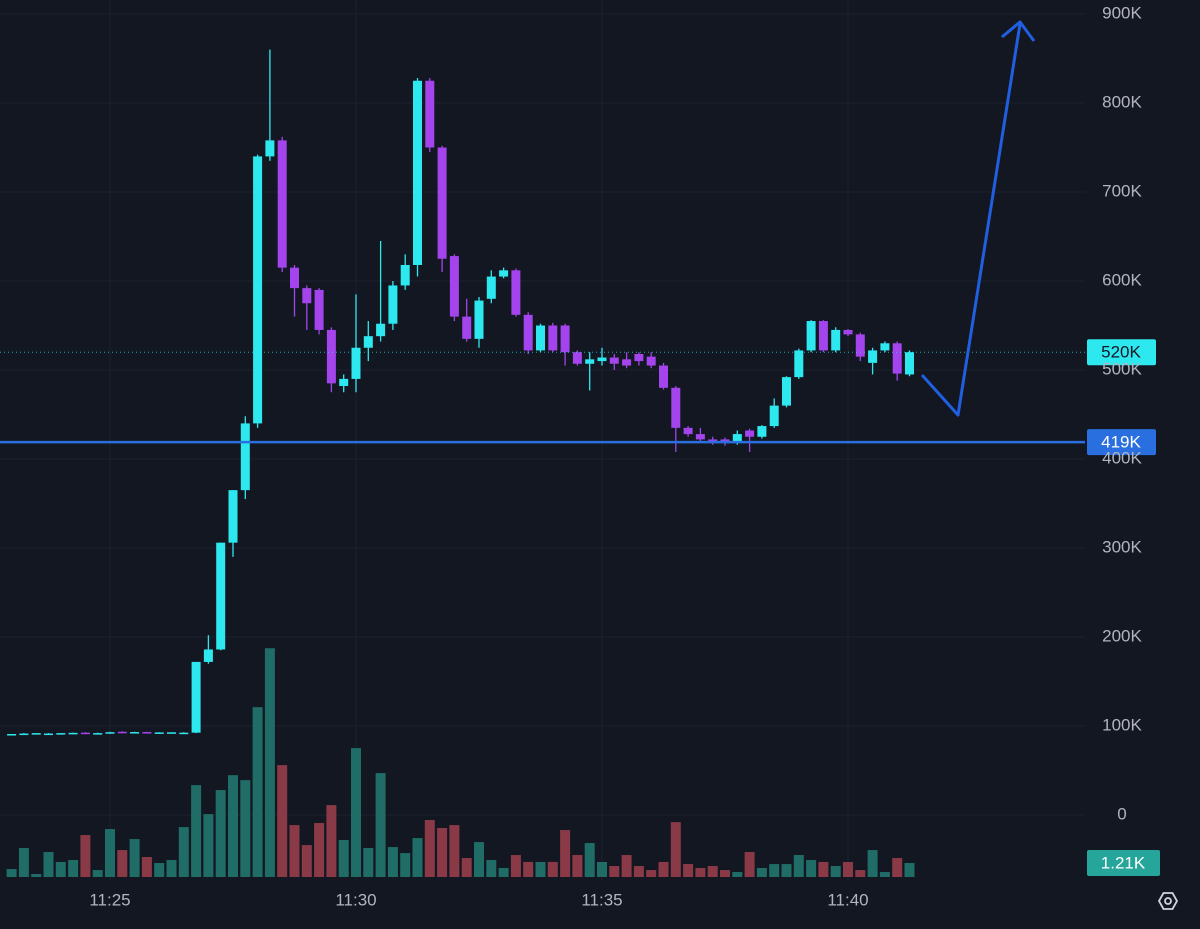 This screenshot has width=1200, height=929. I want to click on y-tick-label: 200K, so click(1122, 635).